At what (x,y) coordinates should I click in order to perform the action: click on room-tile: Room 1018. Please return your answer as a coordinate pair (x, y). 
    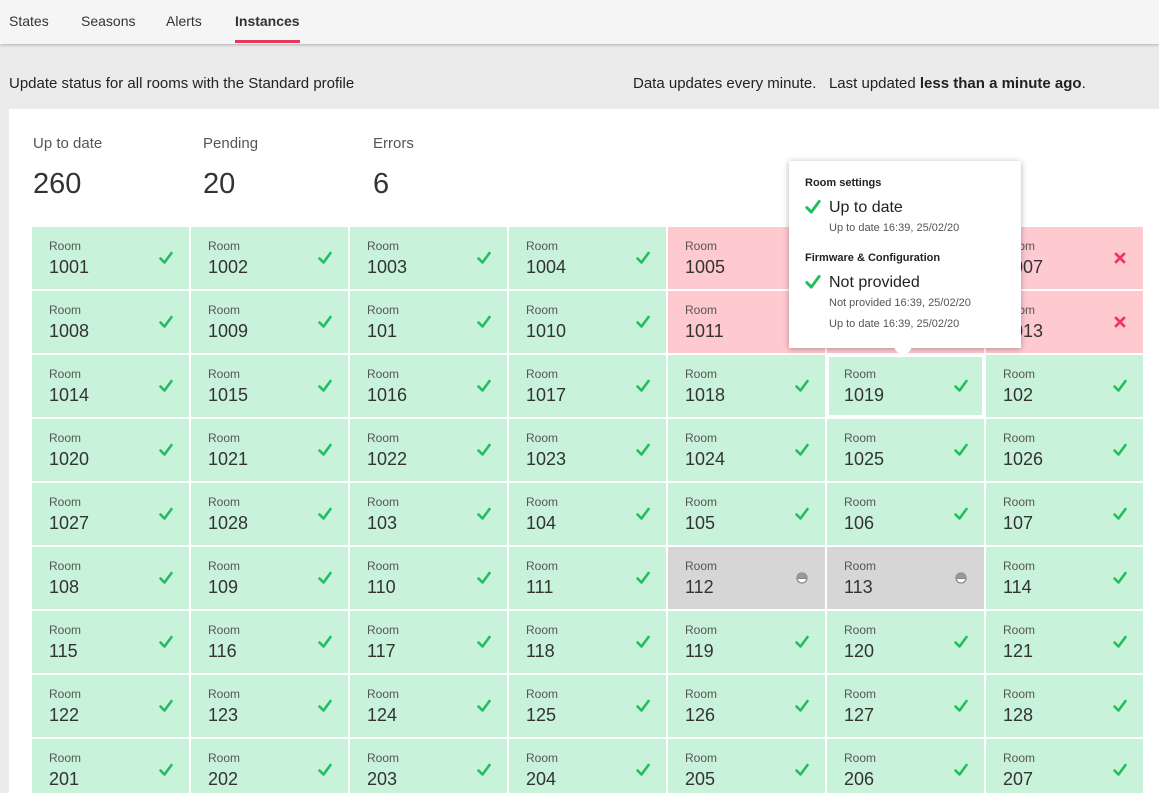
    Looking at the image, I should click on (746, 386).